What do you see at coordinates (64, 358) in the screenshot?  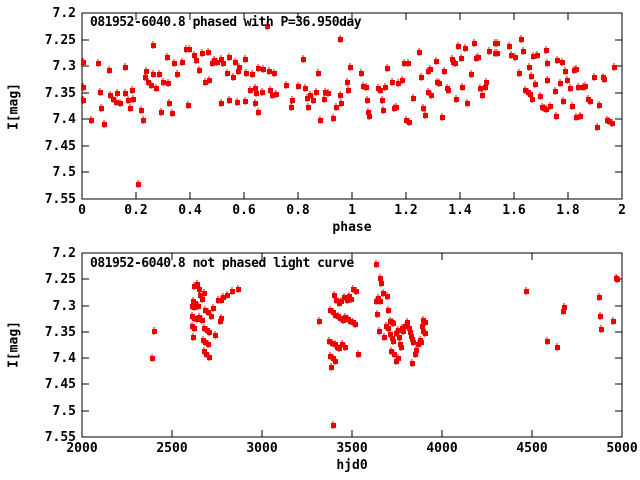 I see `y-tick-label: 7.4` at bounding box center [64, 358].